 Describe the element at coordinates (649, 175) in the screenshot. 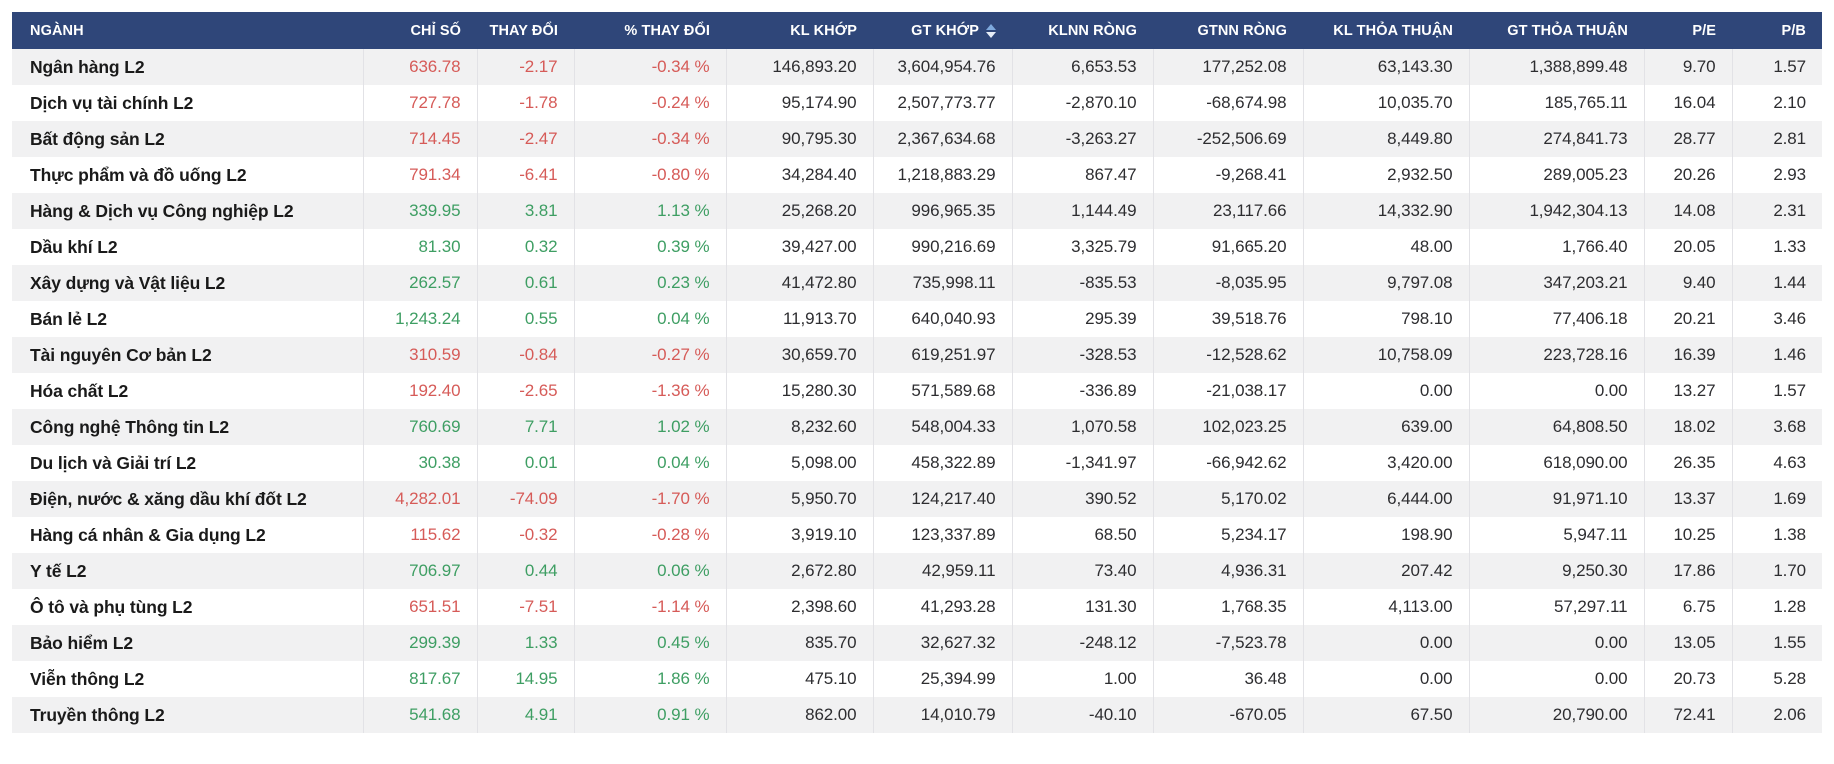

I see `cell-pct: -0.80 %` at that location.